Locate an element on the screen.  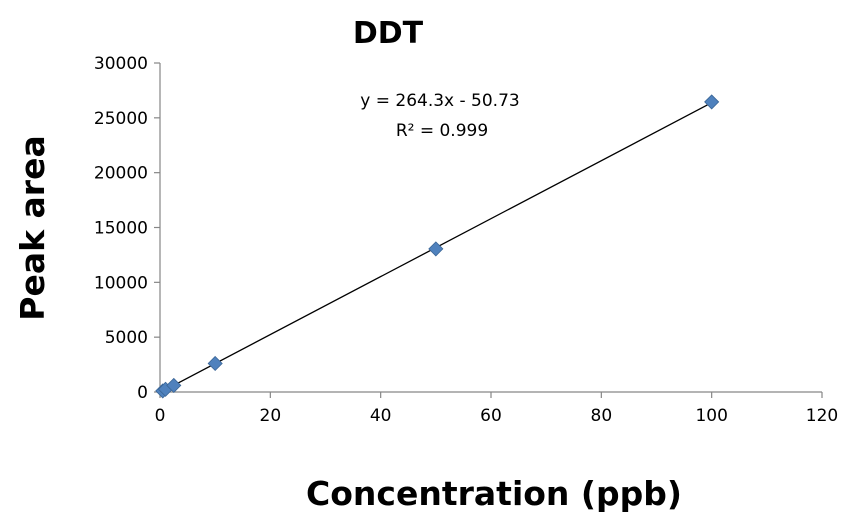
x-tick-label: 40 is located at coordinates (381, 416).